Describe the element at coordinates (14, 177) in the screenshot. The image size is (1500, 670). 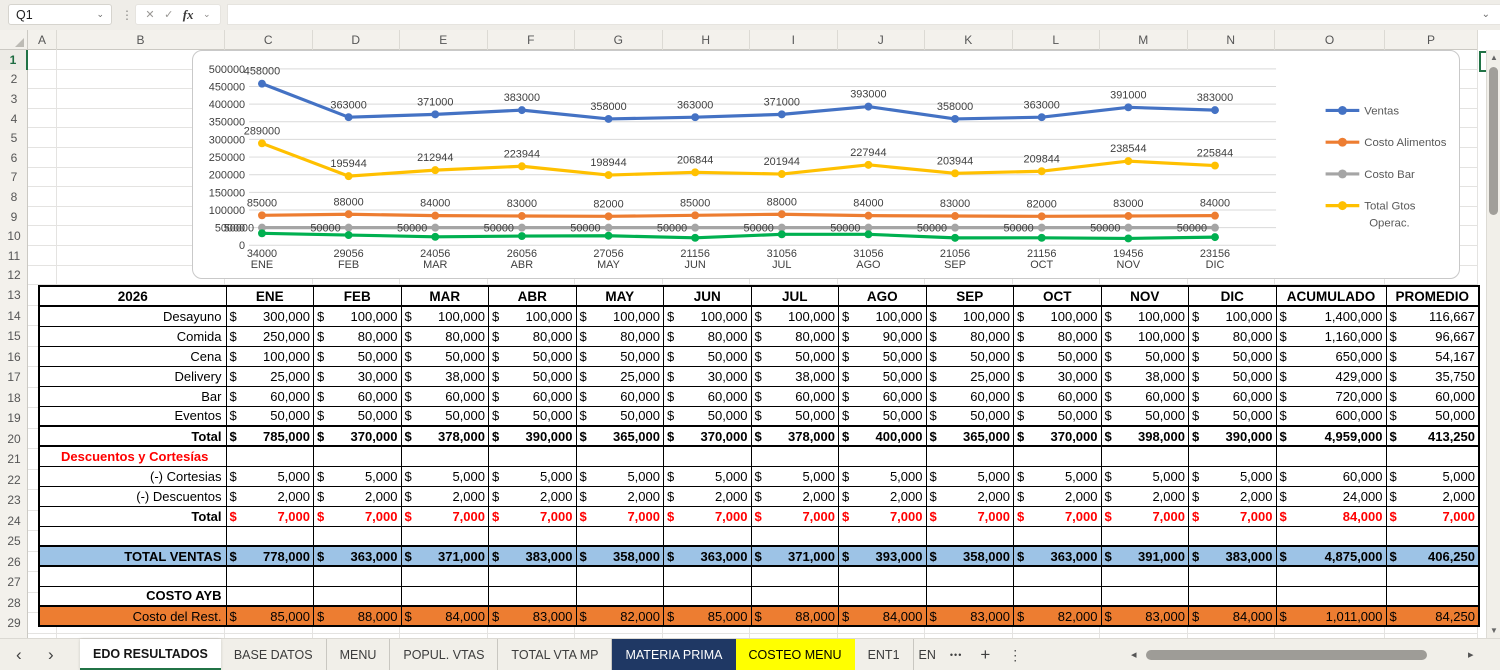
I see `row-header-7: 7` at that location.